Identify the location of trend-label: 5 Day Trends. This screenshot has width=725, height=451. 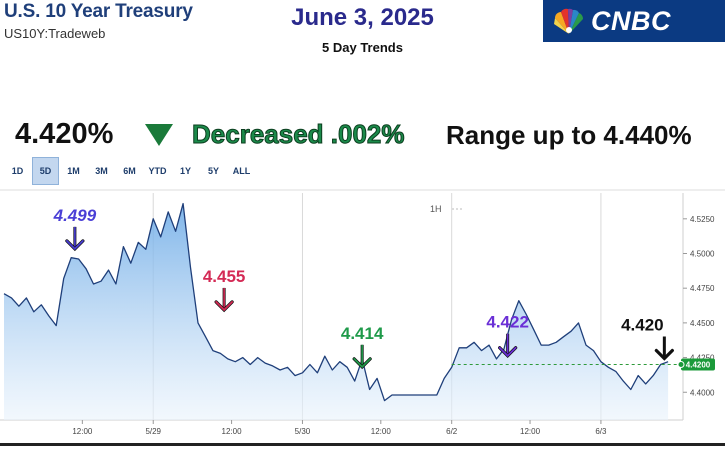
(362, 47).